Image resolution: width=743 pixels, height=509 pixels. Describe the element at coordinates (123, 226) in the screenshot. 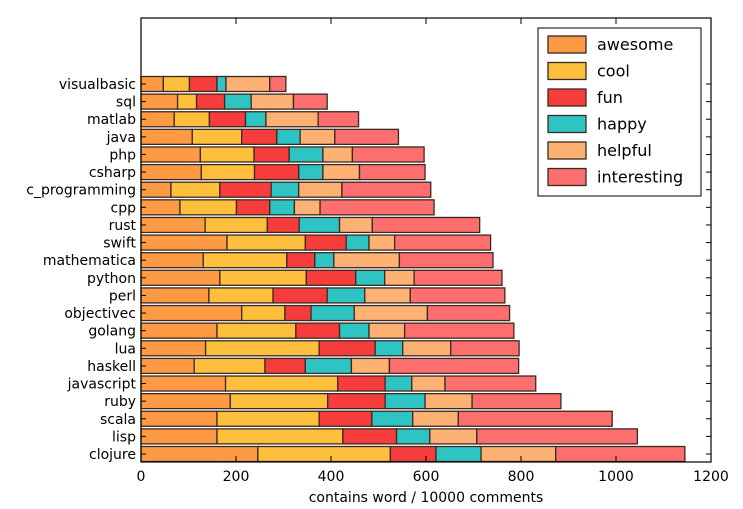

I see `y-tick-label: rust` at that location.